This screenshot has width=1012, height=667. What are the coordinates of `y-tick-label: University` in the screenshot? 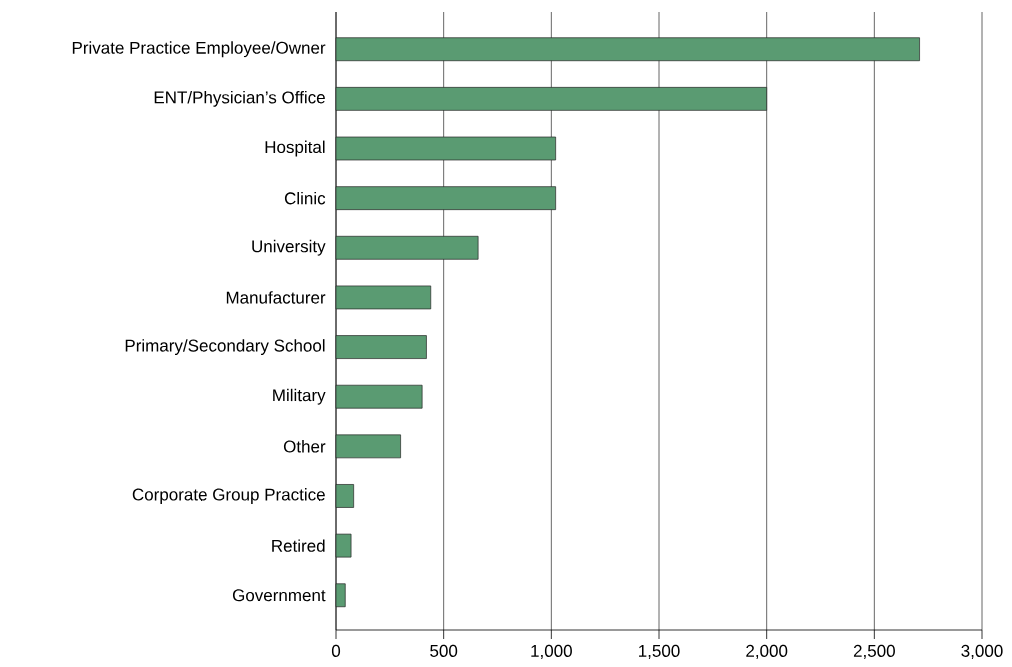 It's located at (289, 247).